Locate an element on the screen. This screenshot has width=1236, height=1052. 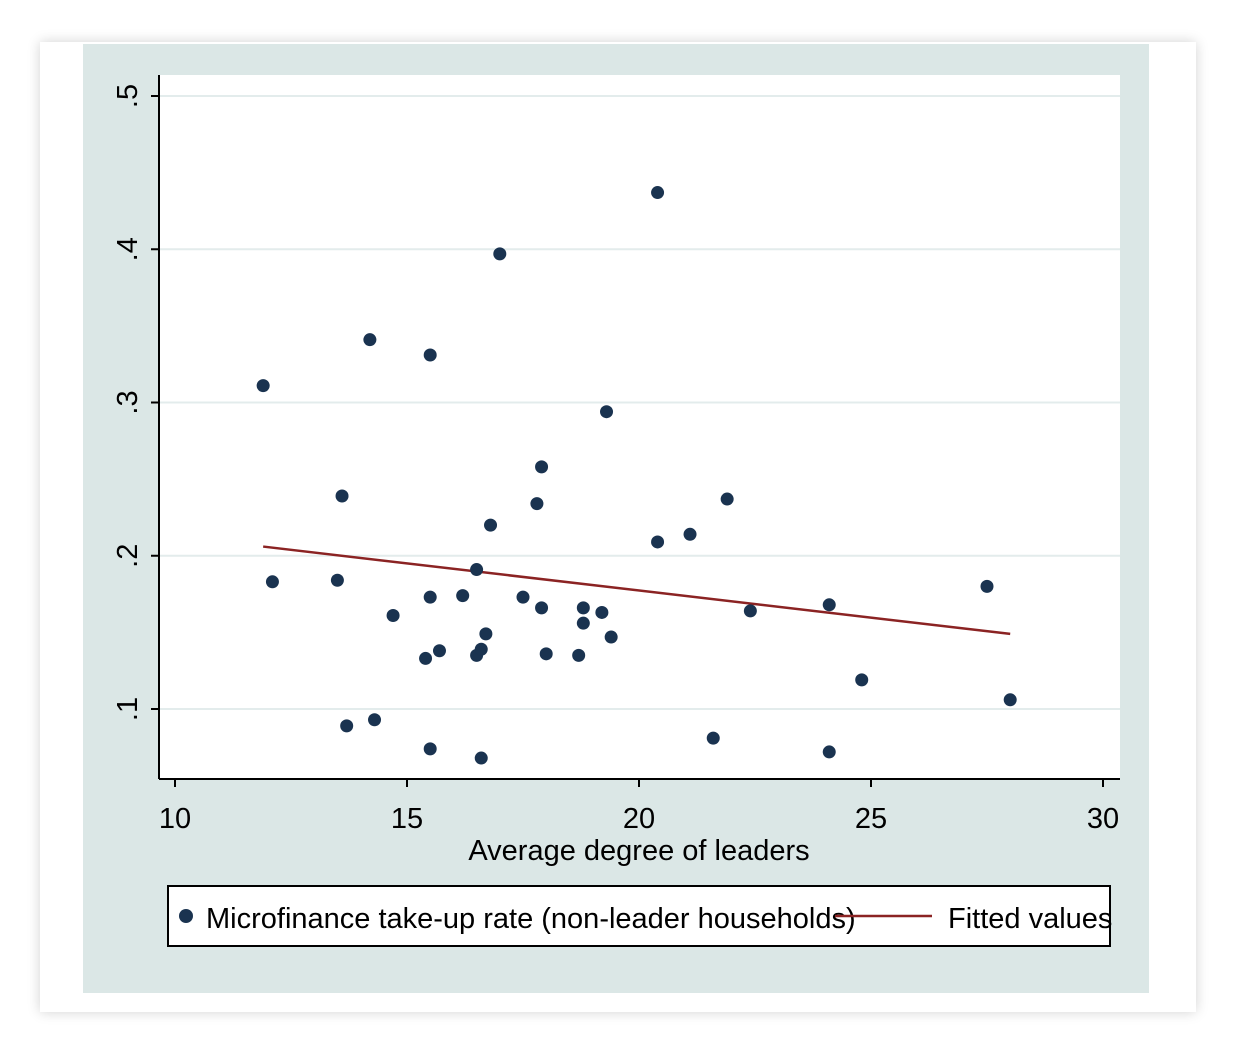
fitted-values-line is located at coordinates (637, 590).